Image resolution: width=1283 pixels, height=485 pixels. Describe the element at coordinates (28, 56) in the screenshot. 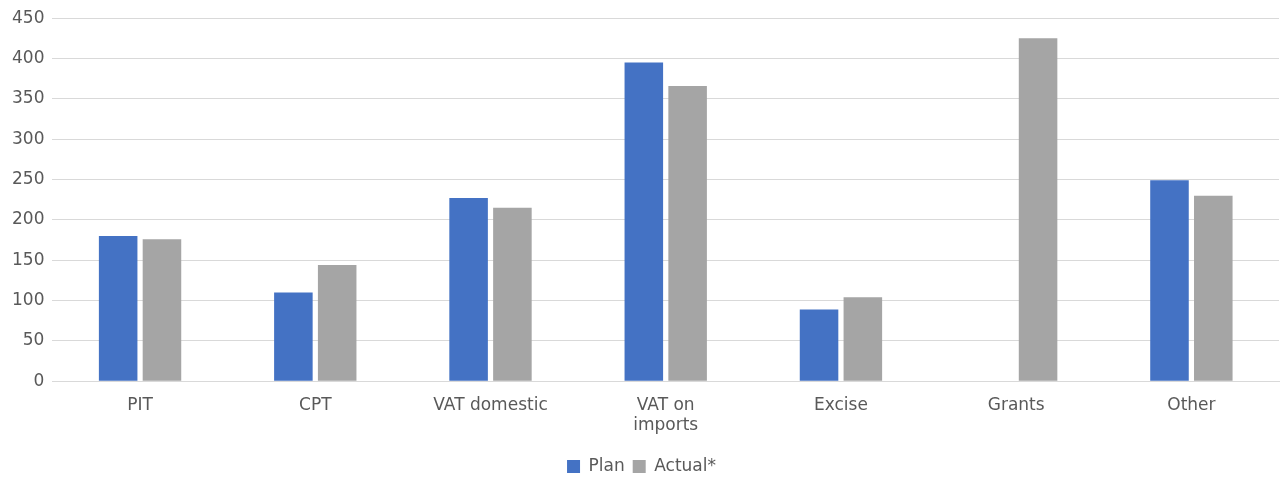

I see `y-tick-label: 400` at that location.